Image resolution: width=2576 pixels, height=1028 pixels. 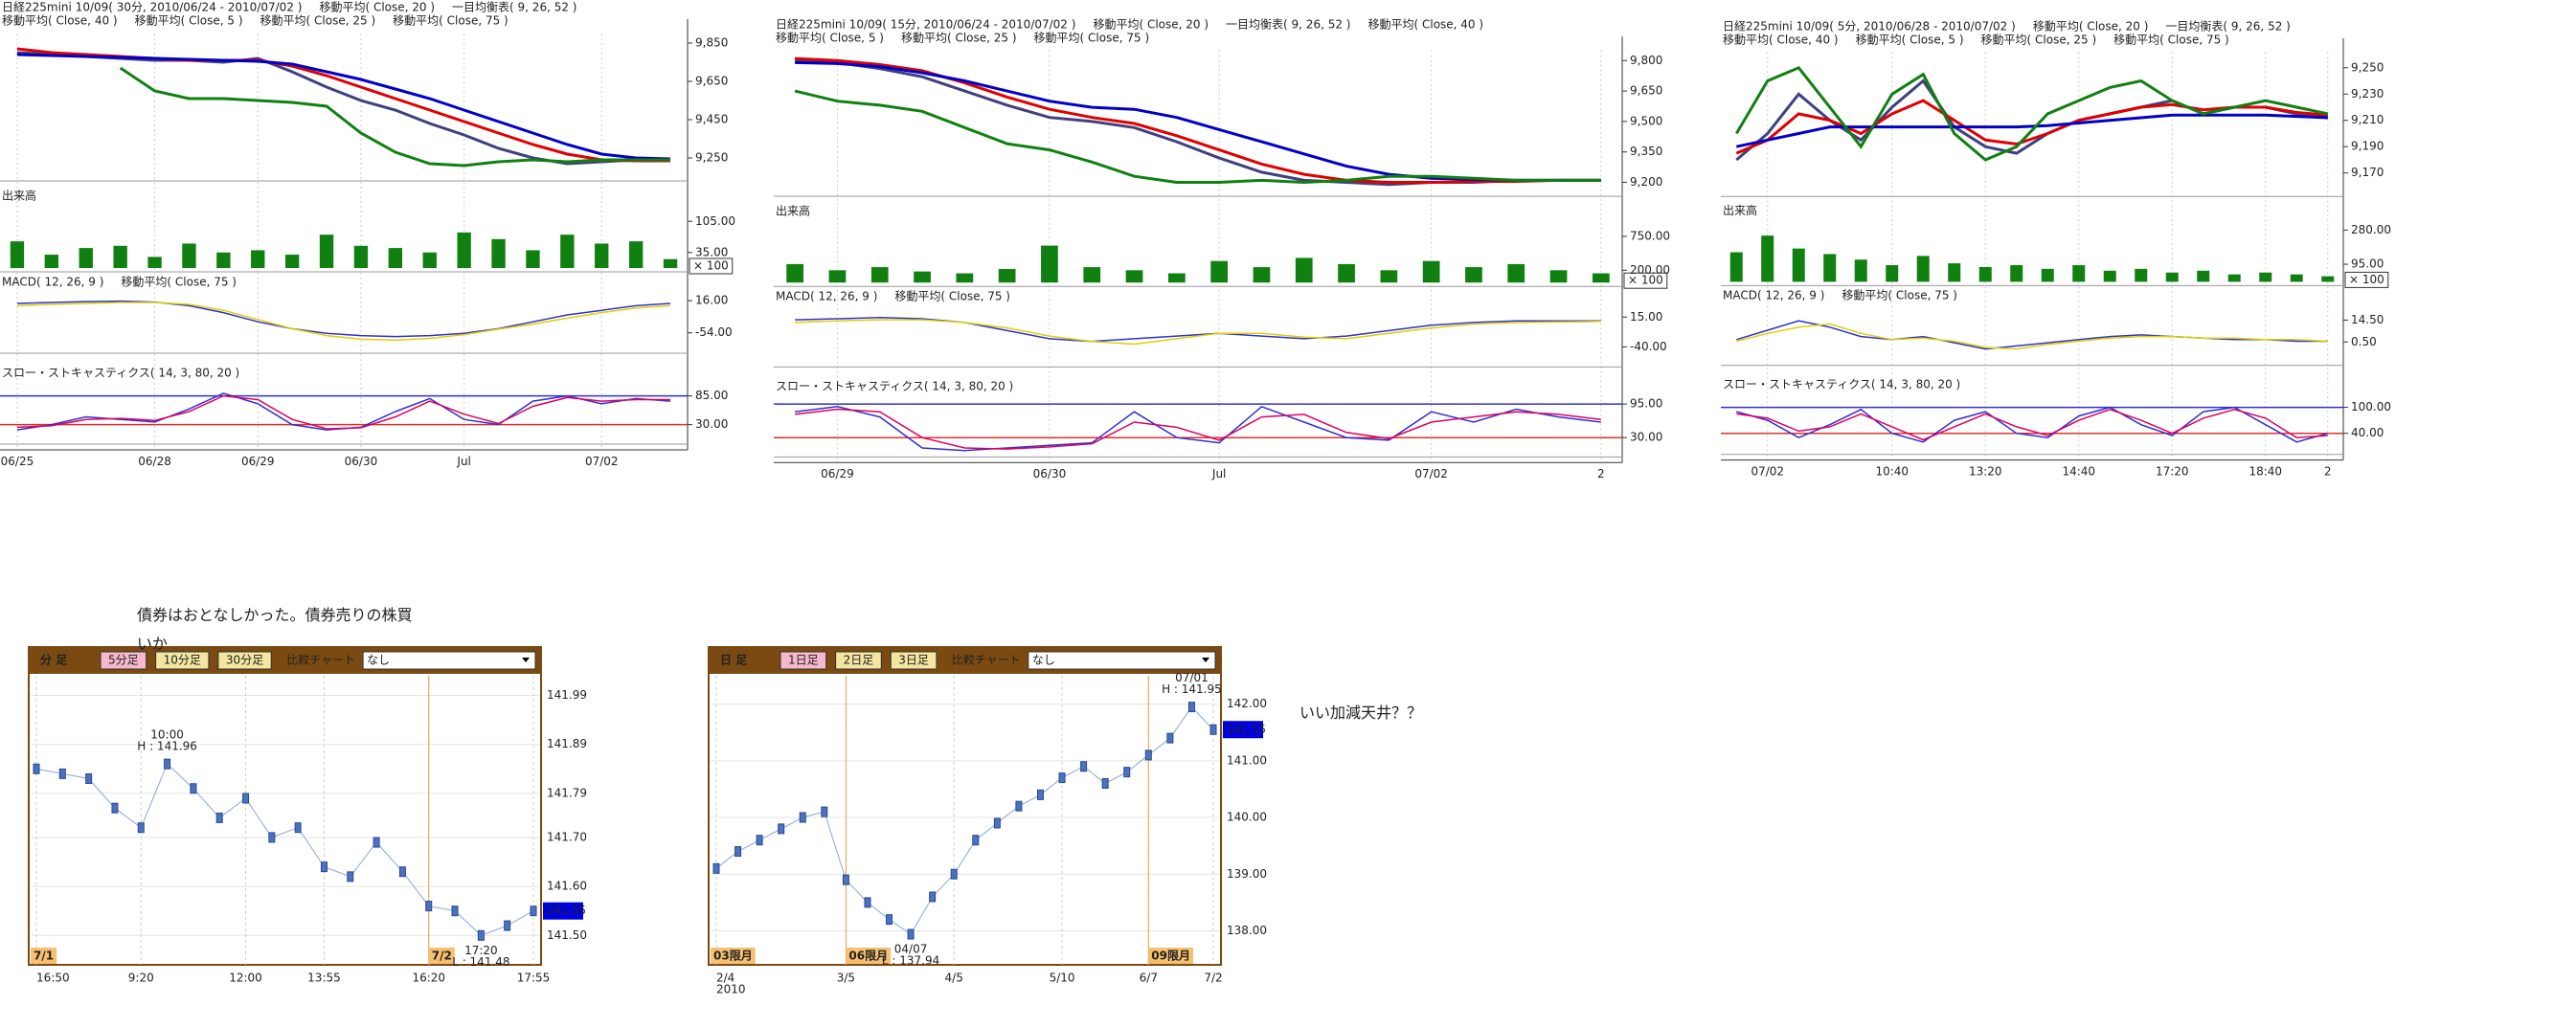 What do you see at coordinates (567, 935) in the screenshot?
I see `y-tick-label: 141.50` at bounding box center [567, 935].